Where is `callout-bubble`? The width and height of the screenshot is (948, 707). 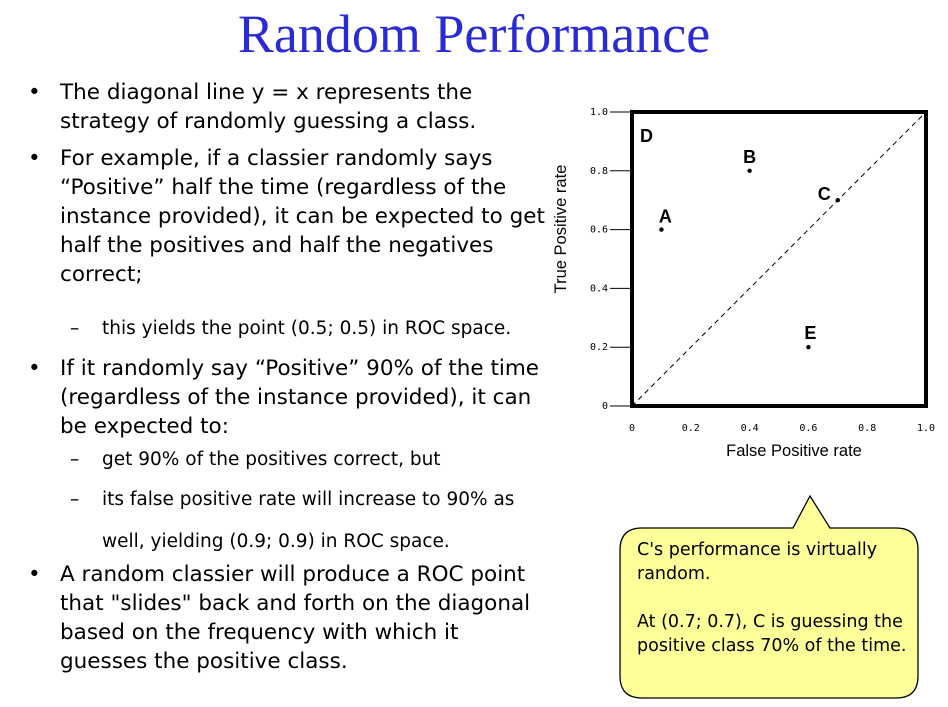
callout-bubble is located at coordinates (769, 596).